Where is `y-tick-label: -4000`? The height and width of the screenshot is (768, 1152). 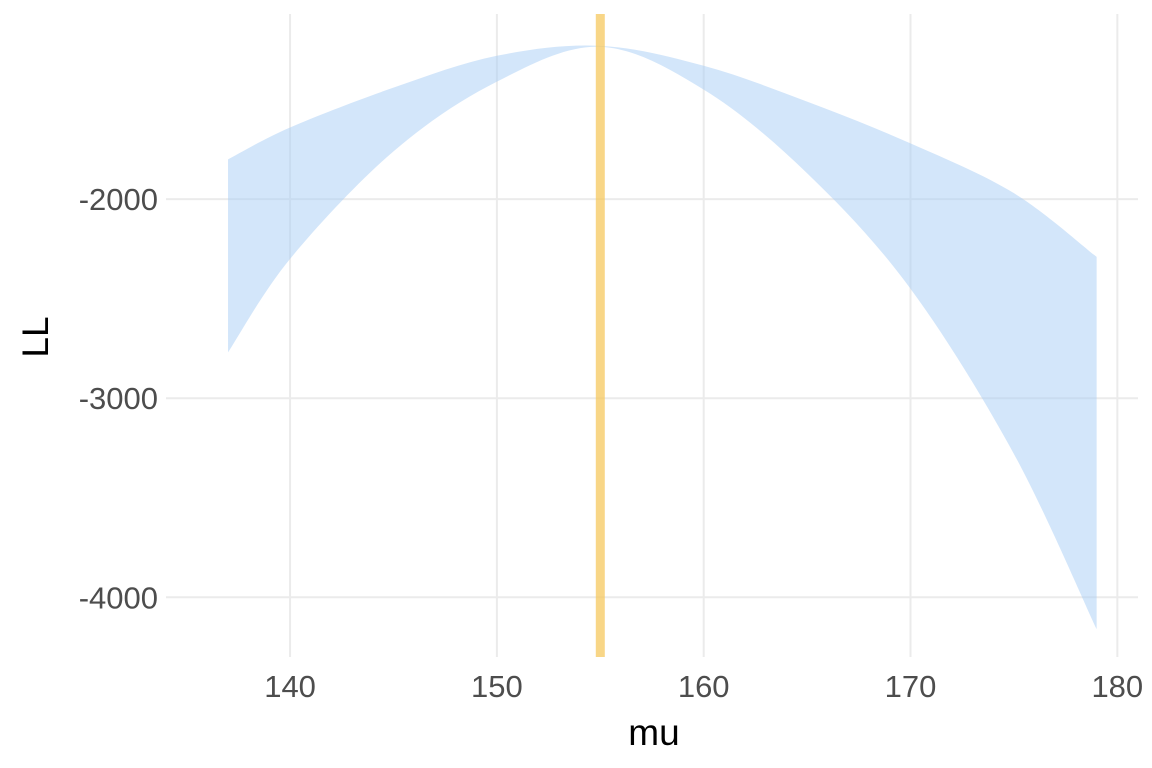
y-tick-label: -4000 is located at coordinates (118, 597).